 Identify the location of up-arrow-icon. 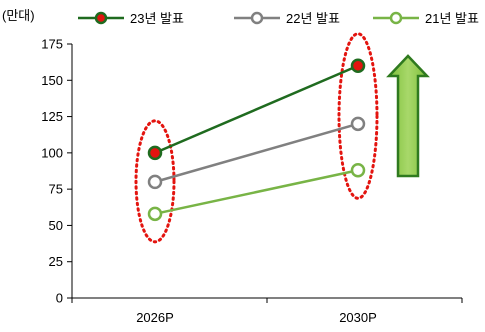
(408, 116).